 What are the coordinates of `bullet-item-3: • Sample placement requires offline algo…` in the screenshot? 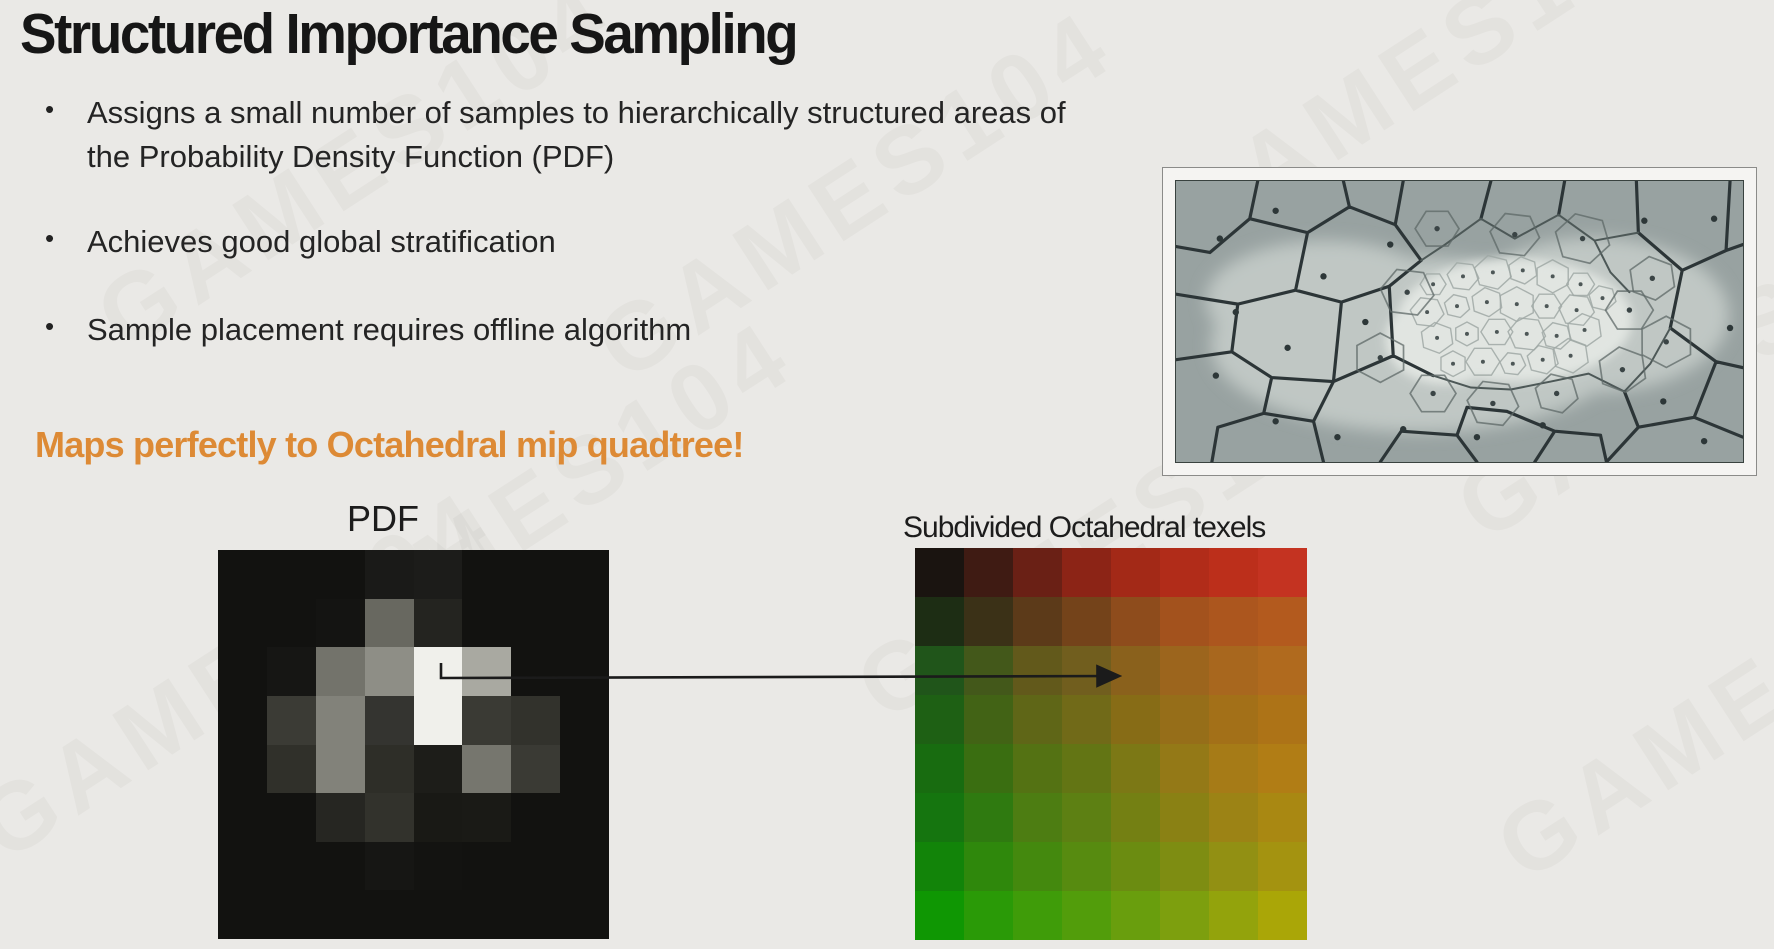 It's located at (571, 330).